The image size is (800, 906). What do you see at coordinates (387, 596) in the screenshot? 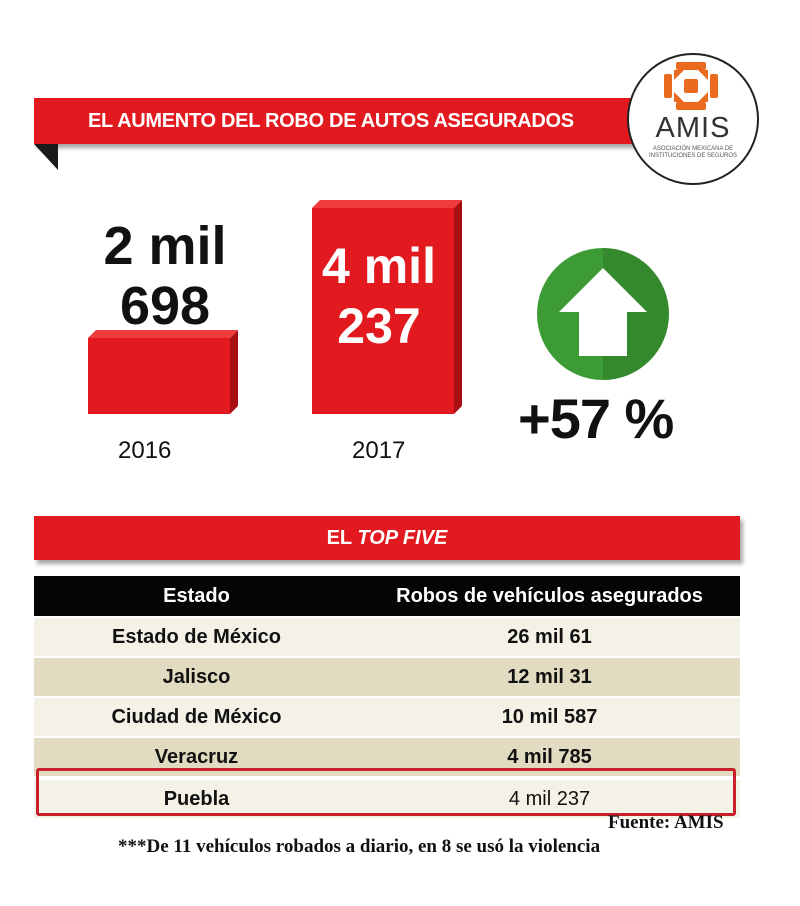
I see `table-header: Estado Robos de vehículos asegurados` at bounding box center [387, 596].